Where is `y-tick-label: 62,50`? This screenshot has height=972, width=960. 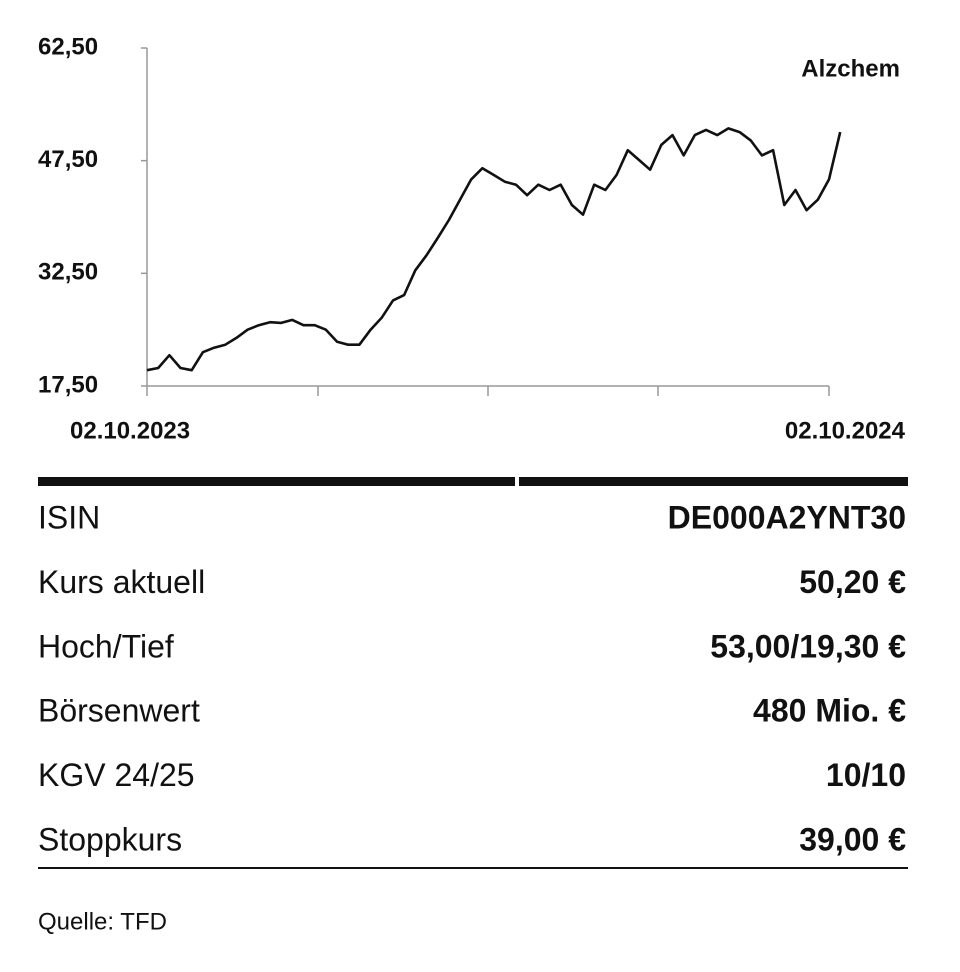
y-tick-label: 62,50 is located at coordinates (68, 46).